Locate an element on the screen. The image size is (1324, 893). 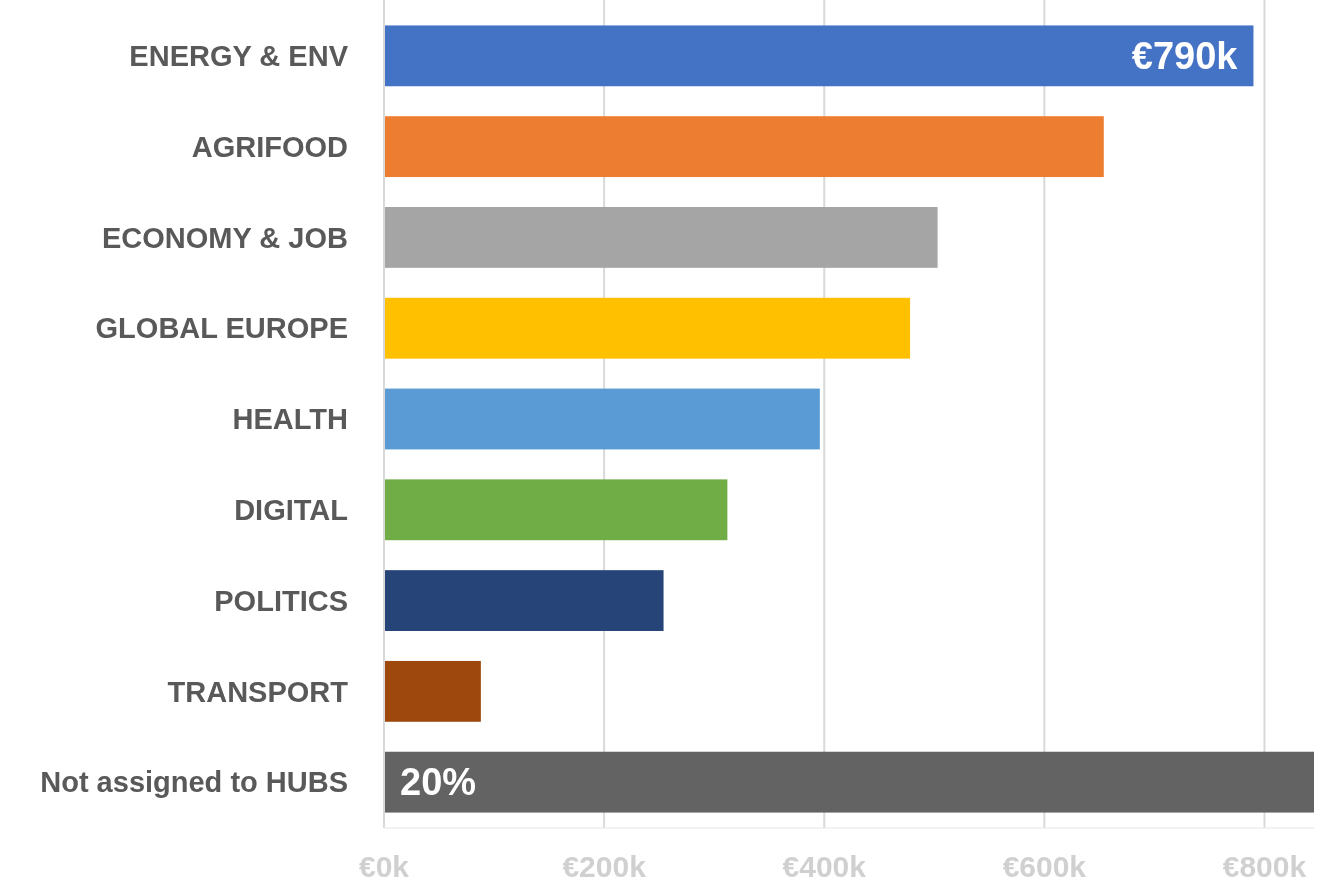
y-tick-label: AGRIFOOD is located at coordinates (269, 146).